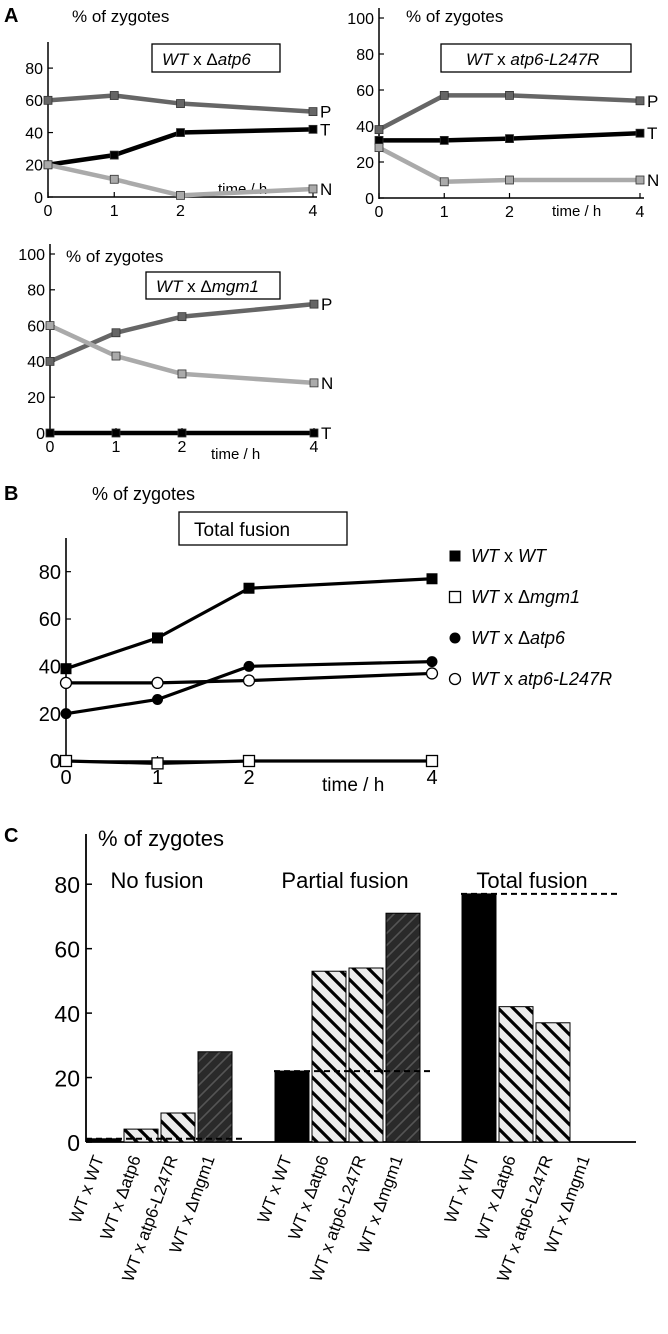  Describe the element at coordinates (454, 16) in the screenshot. I see `chart-a2-ylabel: % of zygotes` at that location.